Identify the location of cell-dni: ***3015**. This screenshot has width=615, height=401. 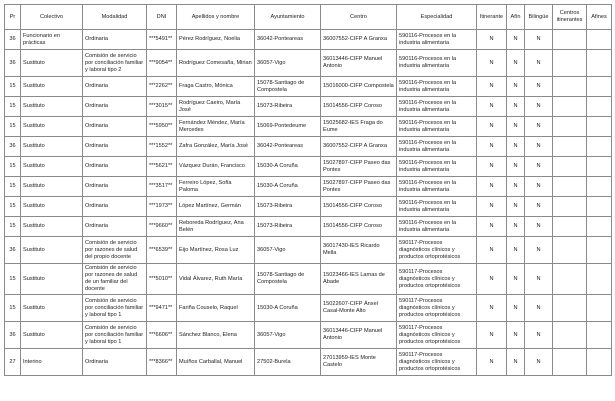
(161, 106).